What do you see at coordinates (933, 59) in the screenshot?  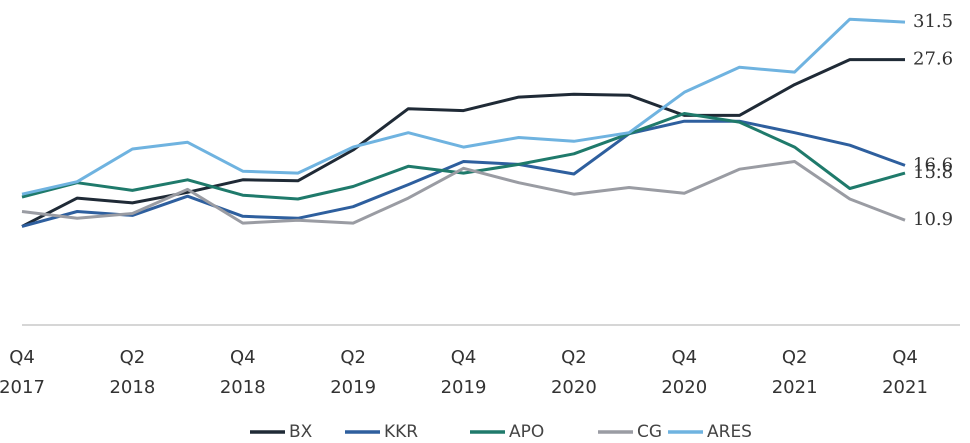 I see `end-label: 27.6` at bounding box center [933, 59].